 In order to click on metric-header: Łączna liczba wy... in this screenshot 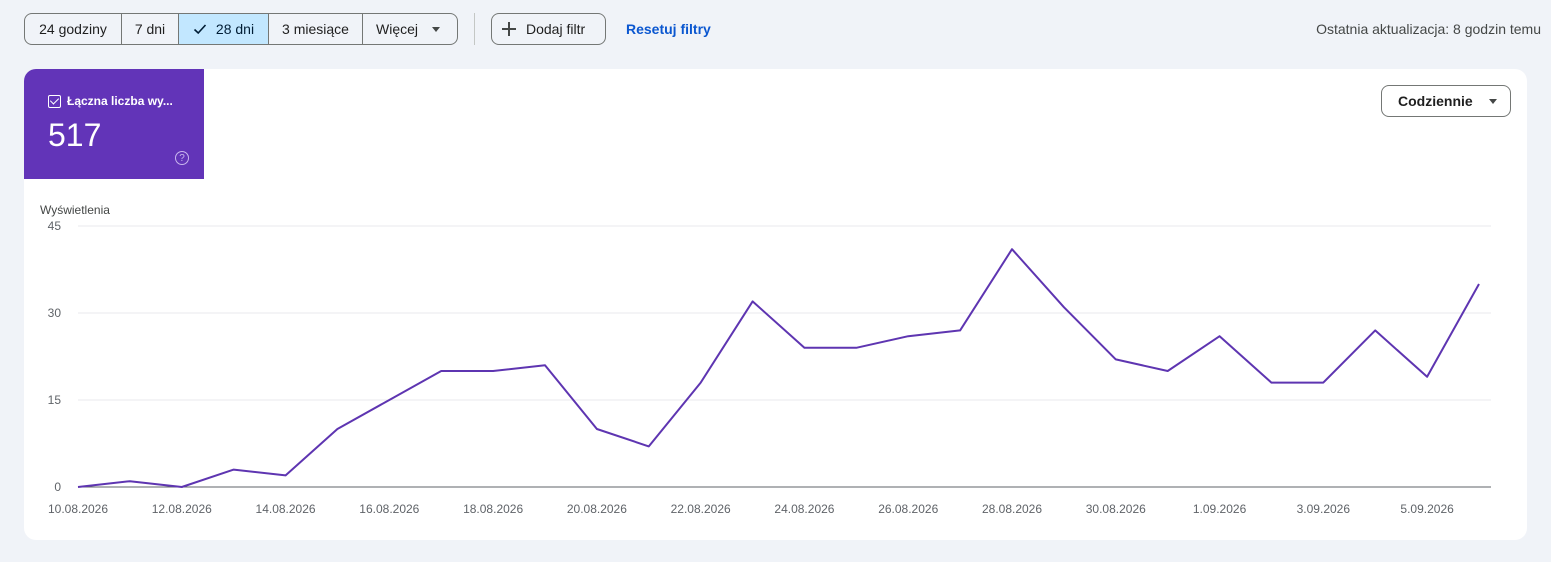, I will do `click(110, 101)`.